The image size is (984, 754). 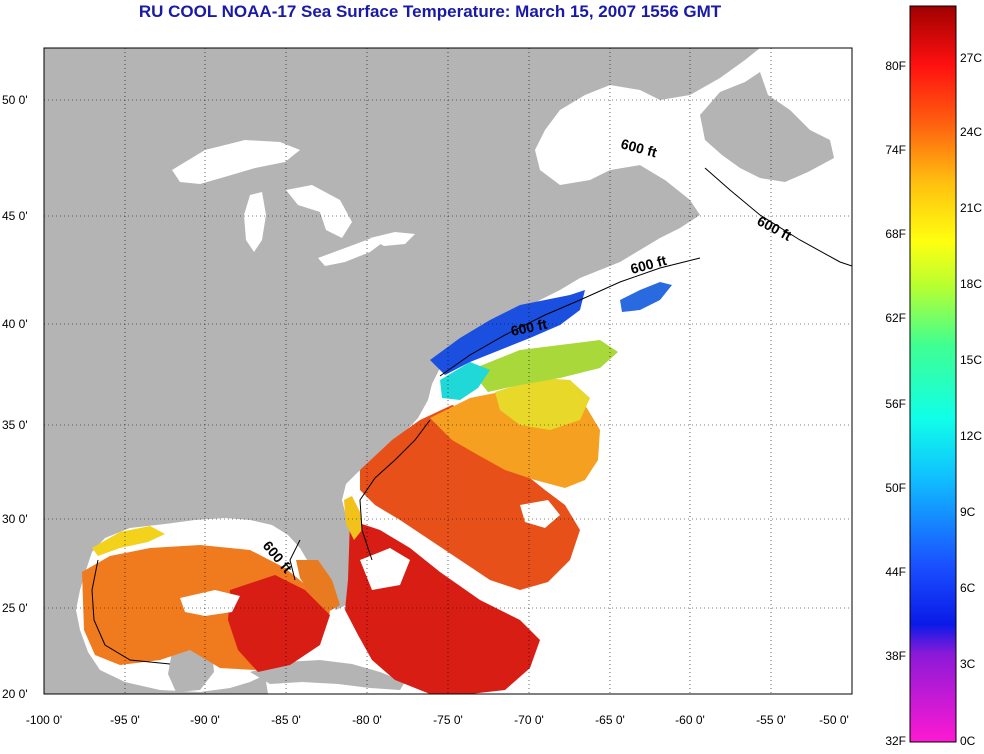 What do you see at coordinates (895, 741) in the screenshot?
I see `colorbar-f-label: 32F` at bounding box center [895, 741].